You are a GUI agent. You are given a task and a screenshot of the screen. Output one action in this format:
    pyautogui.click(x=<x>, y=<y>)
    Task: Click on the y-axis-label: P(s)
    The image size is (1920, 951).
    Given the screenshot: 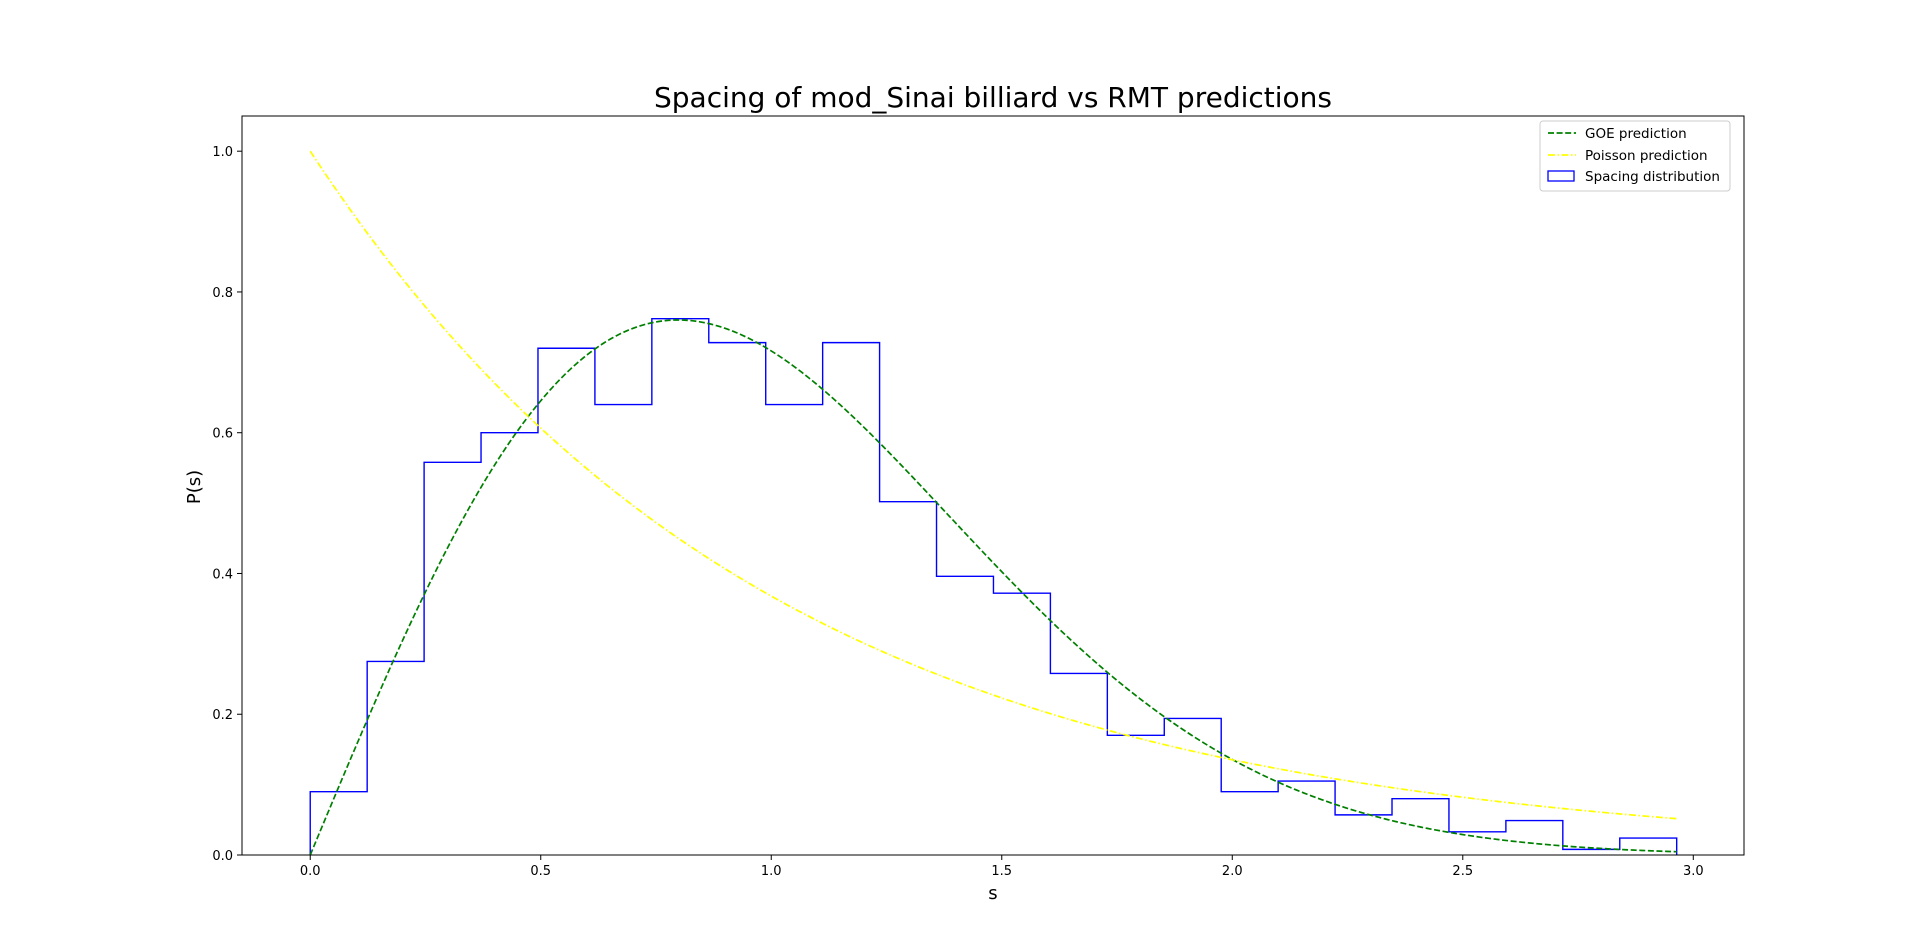 What is the action you would take?
    pyautogui.click(x=194, y=487)
    